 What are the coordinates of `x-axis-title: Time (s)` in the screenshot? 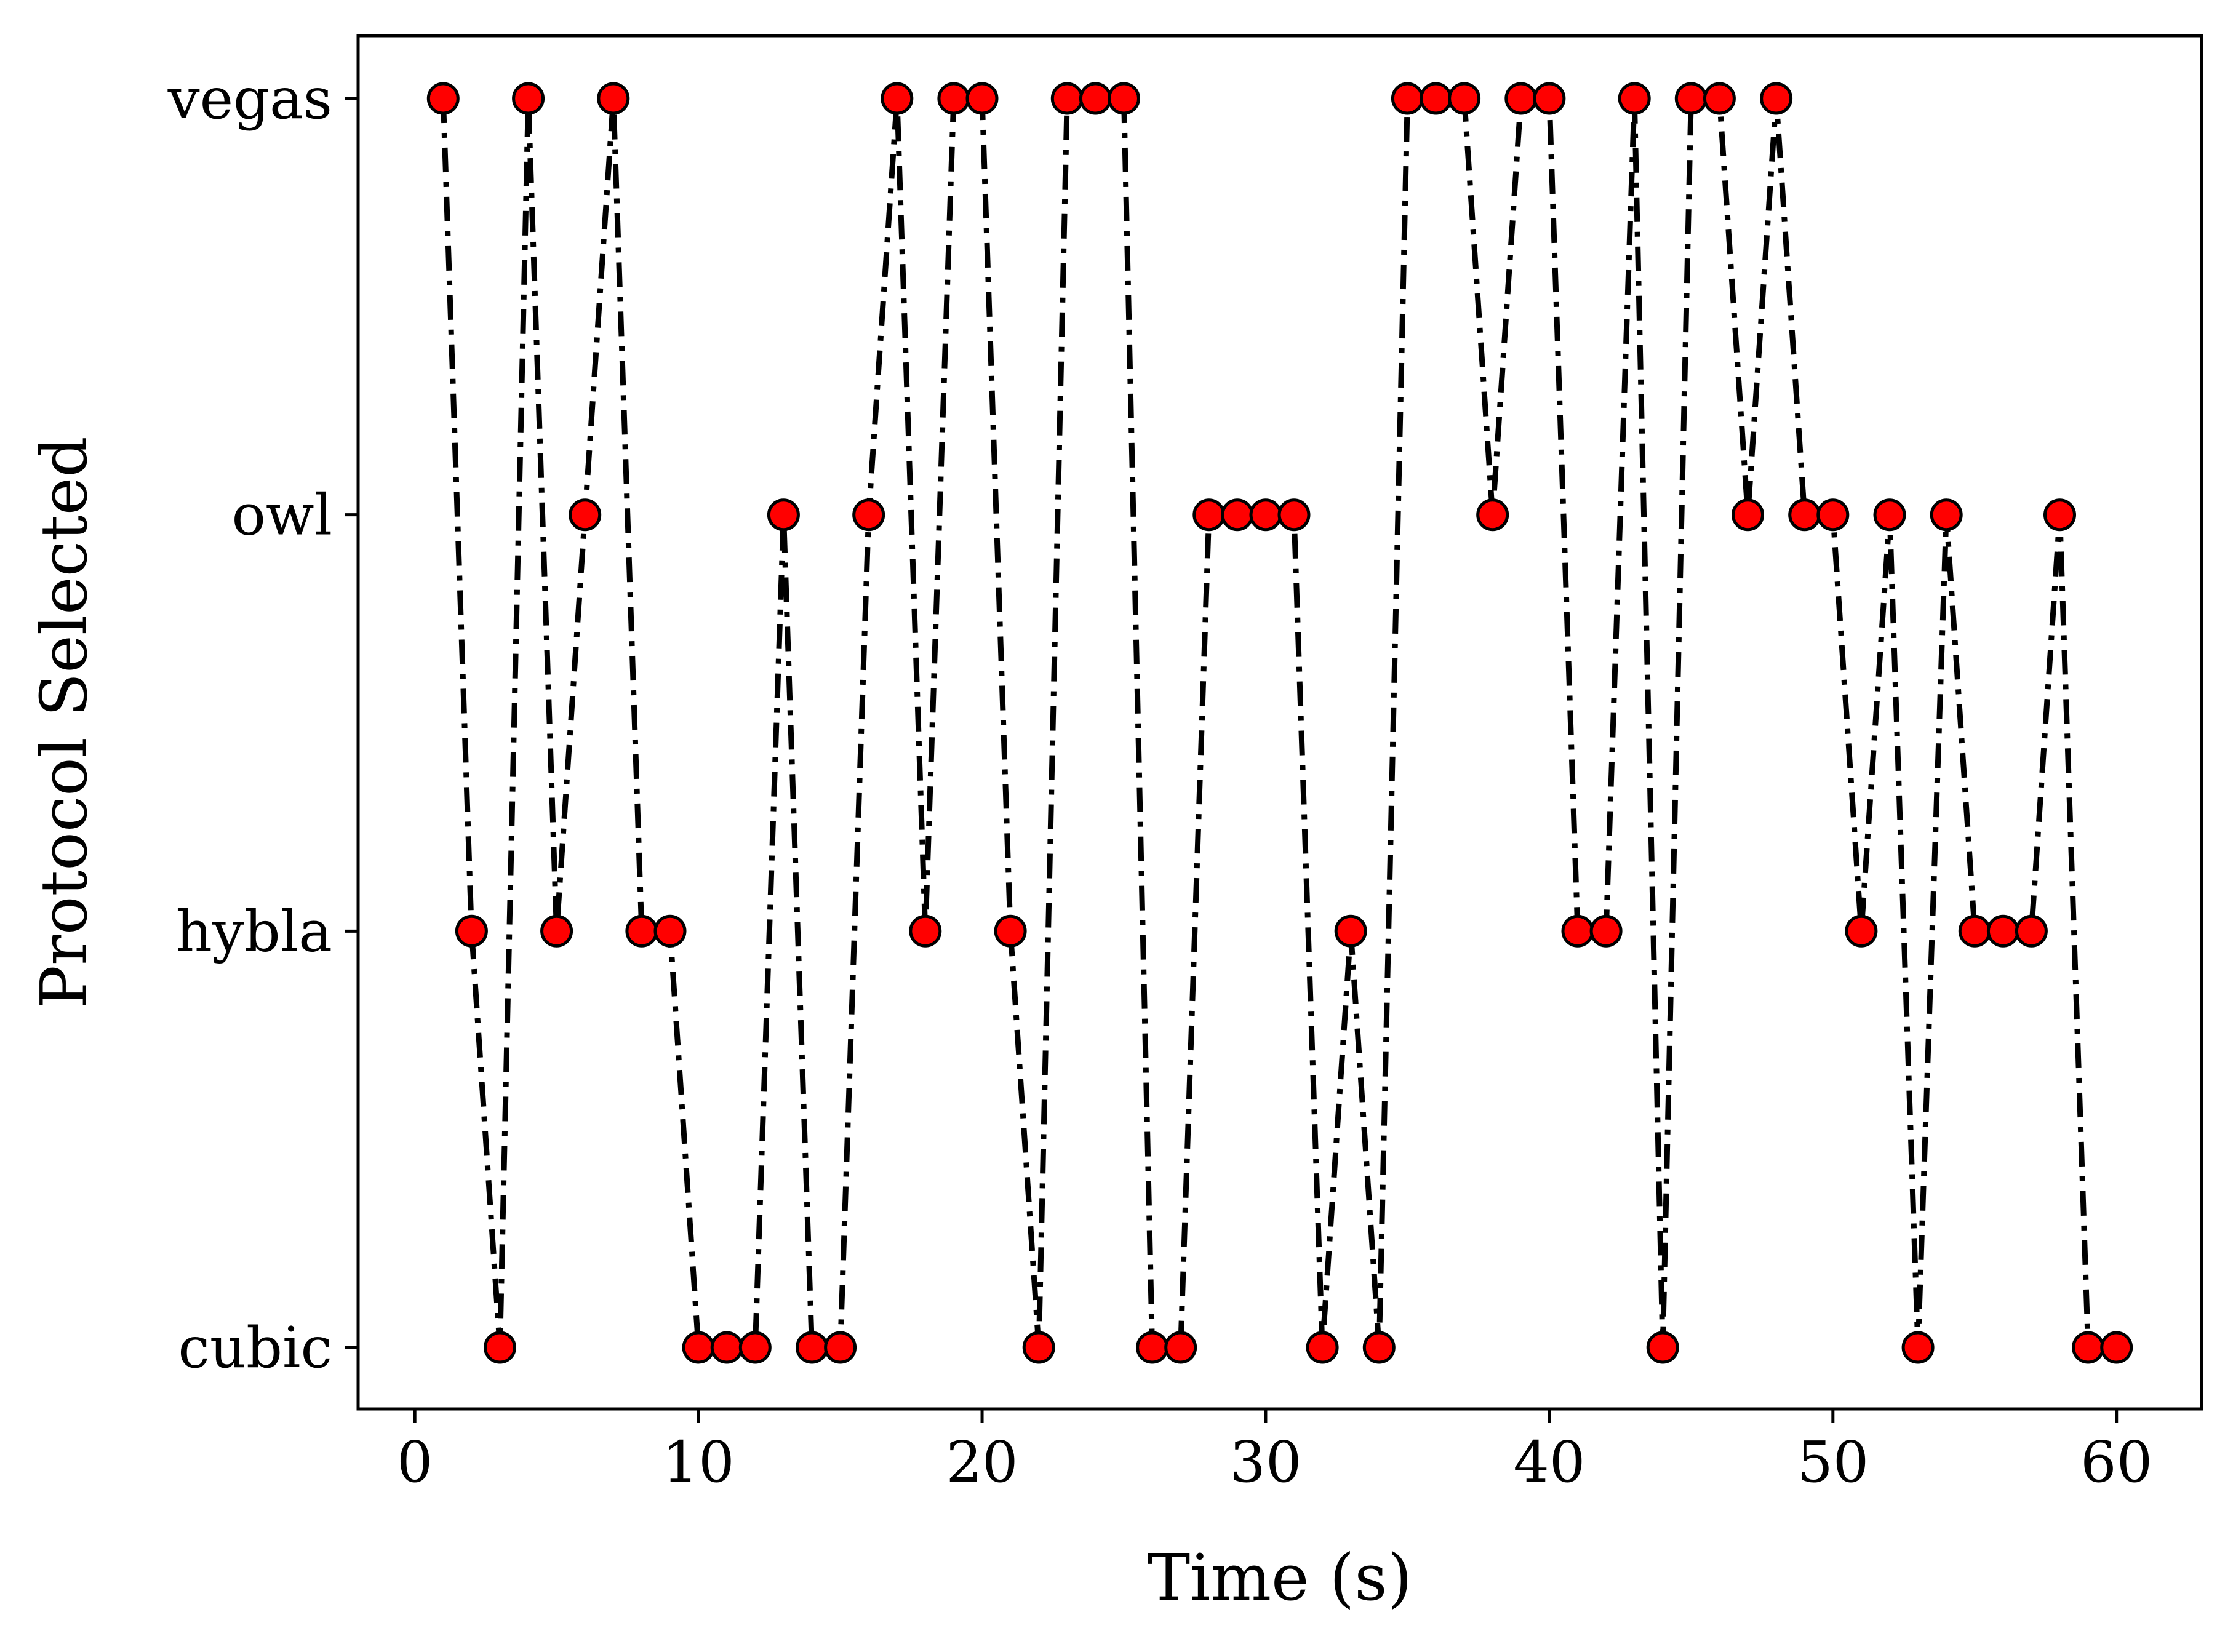 It's located at (1280, 1577).